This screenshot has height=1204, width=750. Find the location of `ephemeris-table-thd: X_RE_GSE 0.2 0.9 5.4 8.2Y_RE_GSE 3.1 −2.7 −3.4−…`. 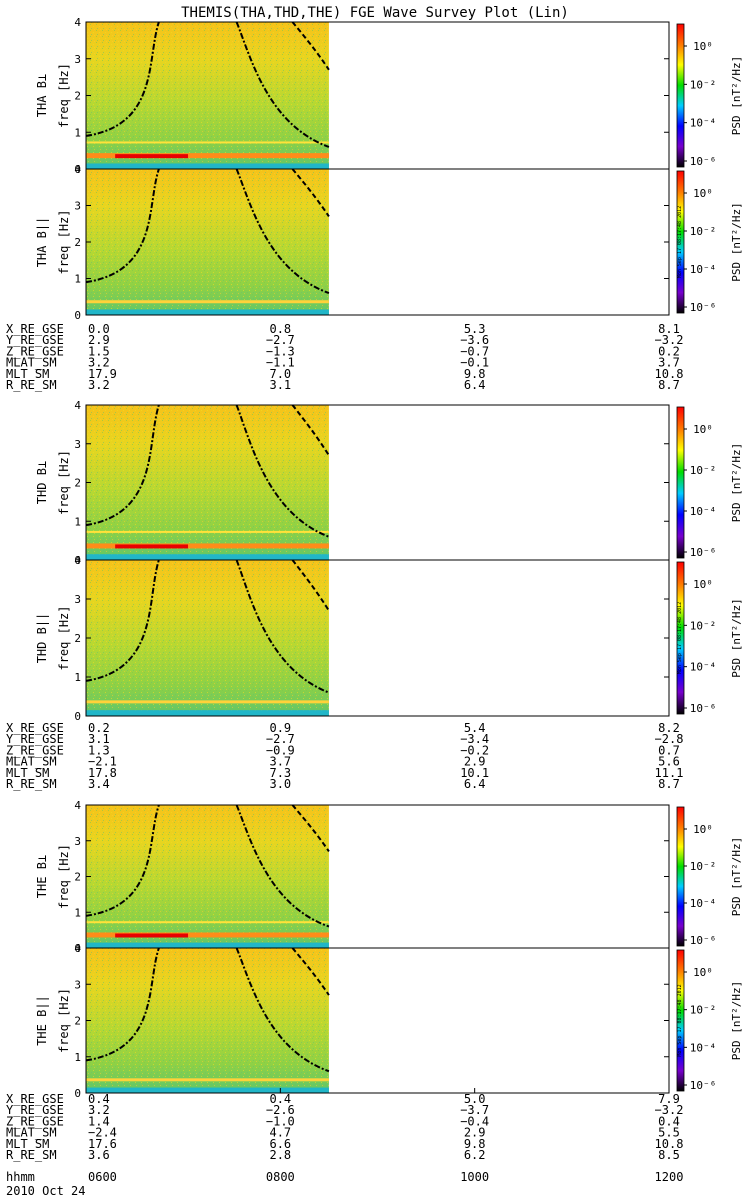

ephemeris-table-thd: X_RE_GSE 0.2 0.9 5.4 8.2Y_RE_GSE 3.1 −2.7 −3.4−… is located at coordinates (344, 756).